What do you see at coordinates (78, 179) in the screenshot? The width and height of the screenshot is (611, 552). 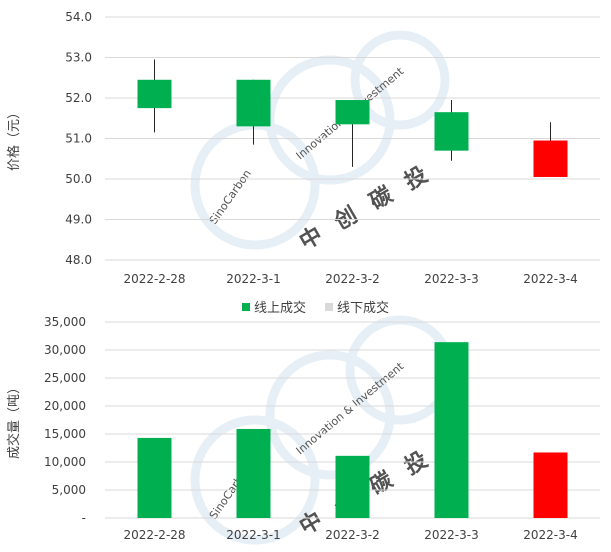 I see `price-y-tick-label: 50.0` at bounding box center [78, 179].